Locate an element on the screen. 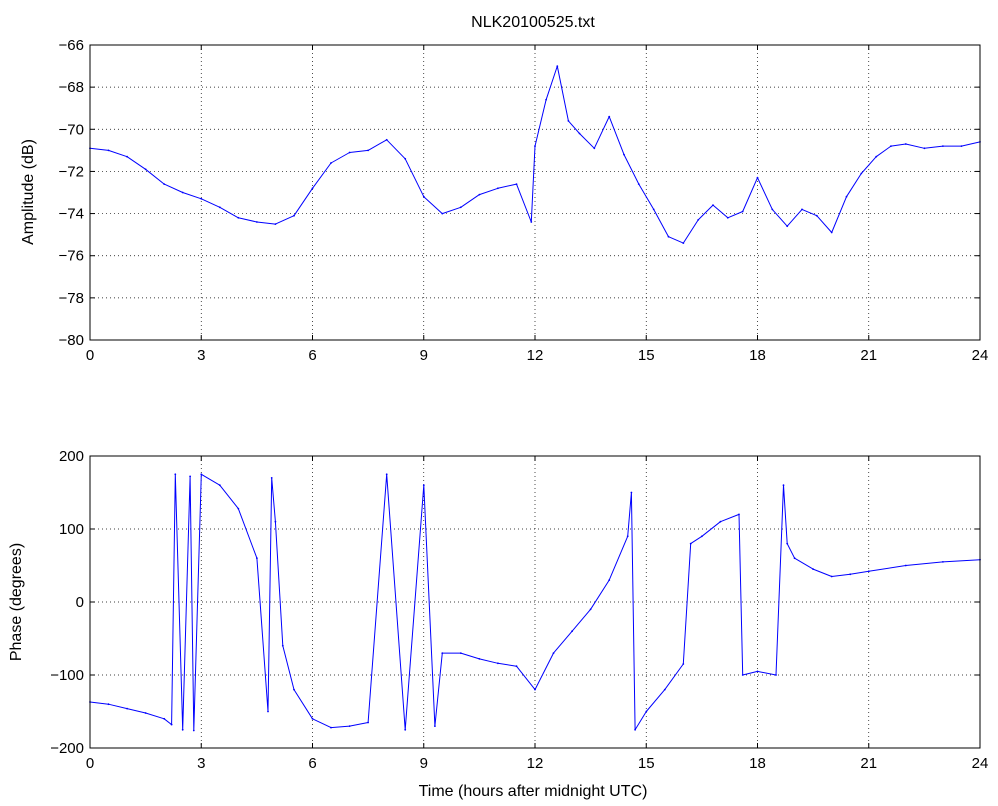 This screenshot has height=806, width=998. phase-y-tick-label: 200 is located at coordinates (71, 456).